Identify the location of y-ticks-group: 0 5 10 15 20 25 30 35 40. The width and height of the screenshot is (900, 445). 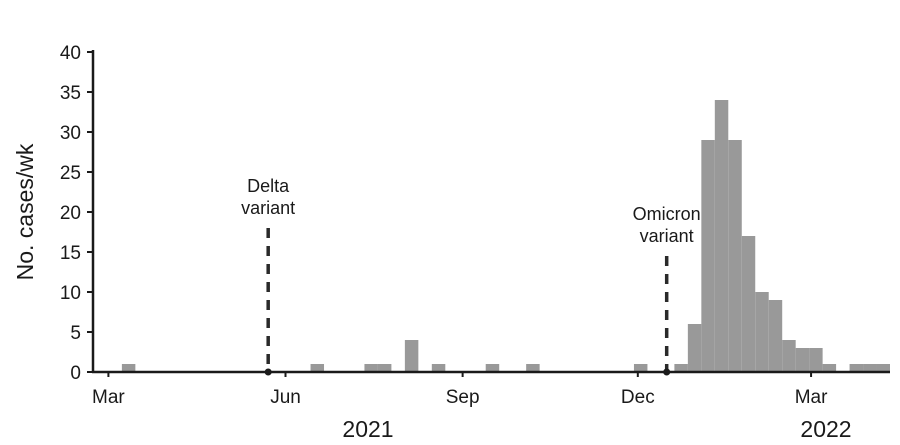
(76, 213).